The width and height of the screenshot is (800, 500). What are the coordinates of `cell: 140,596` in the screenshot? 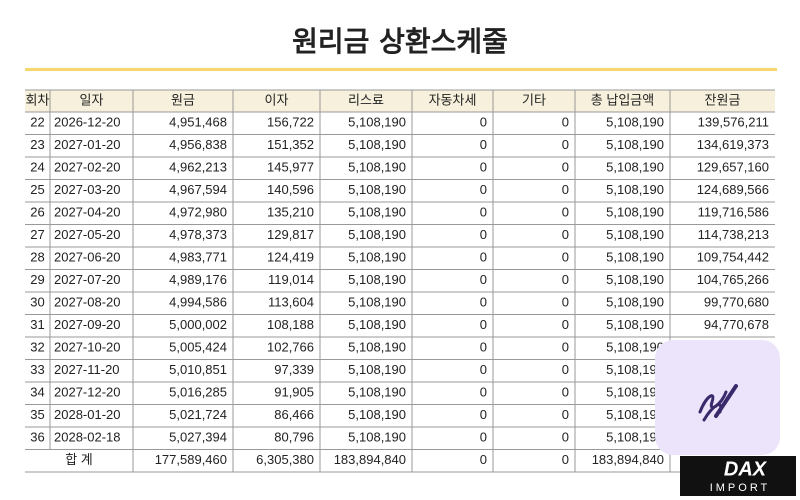 It's located at (290, 189).